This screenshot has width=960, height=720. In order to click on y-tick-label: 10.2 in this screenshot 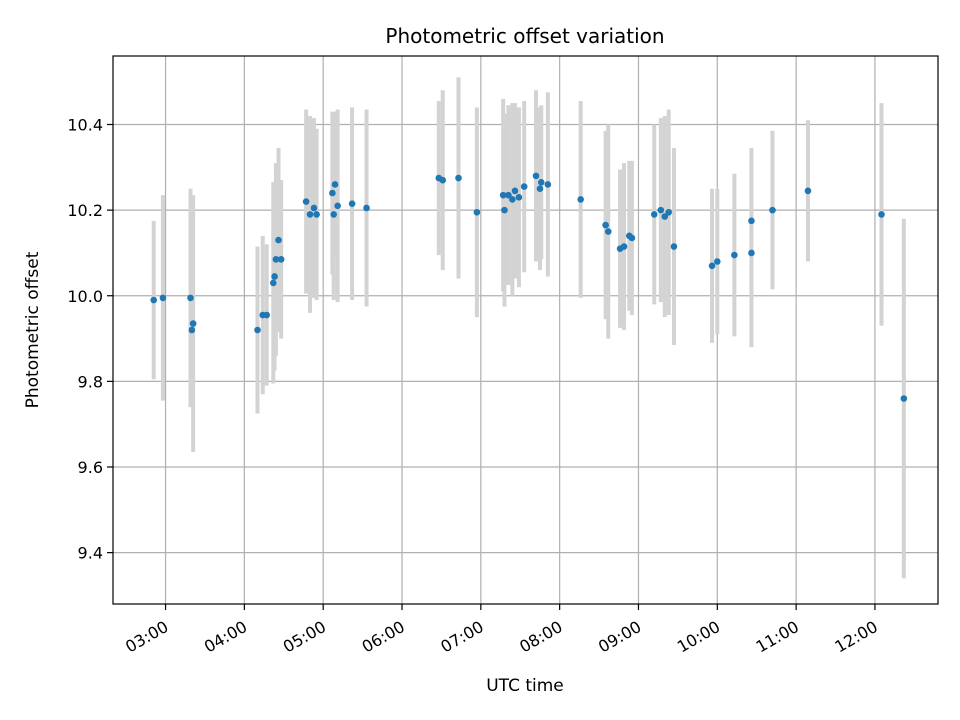, I will do `click(85, 210)`.